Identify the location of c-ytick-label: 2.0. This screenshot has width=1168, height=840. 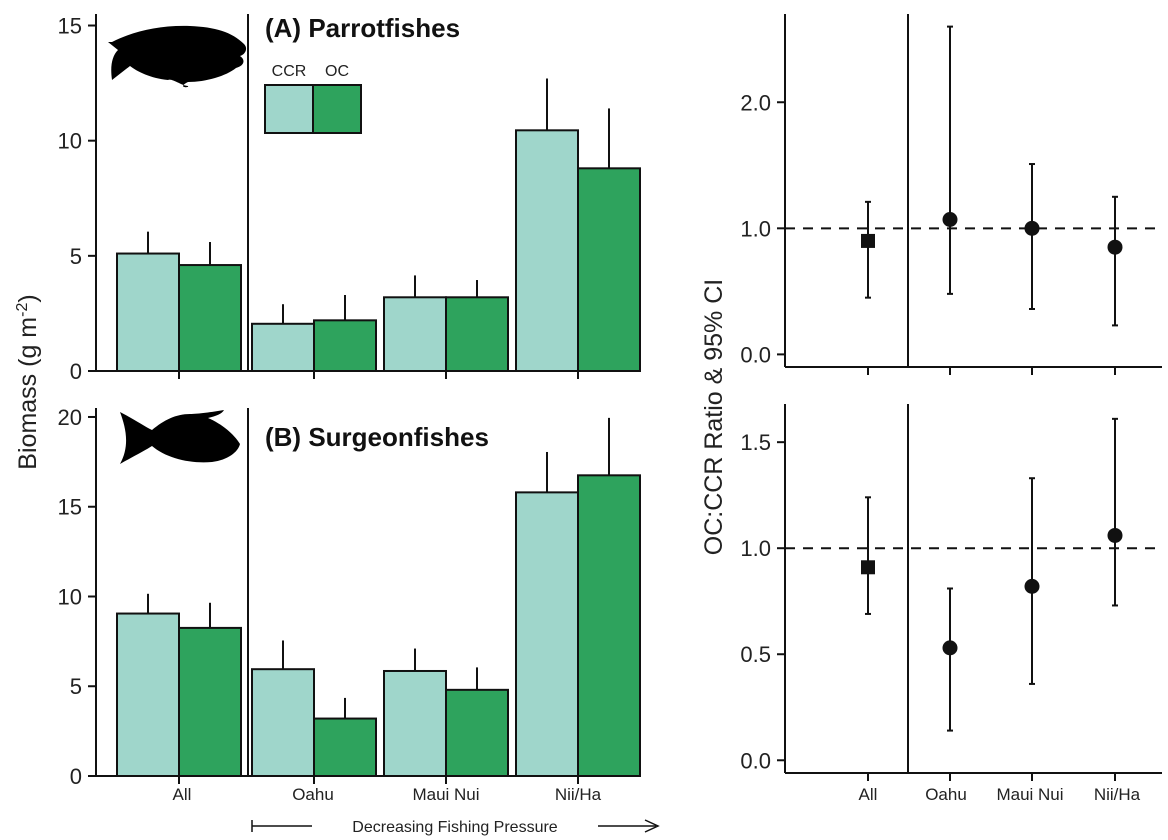
(755, 102).